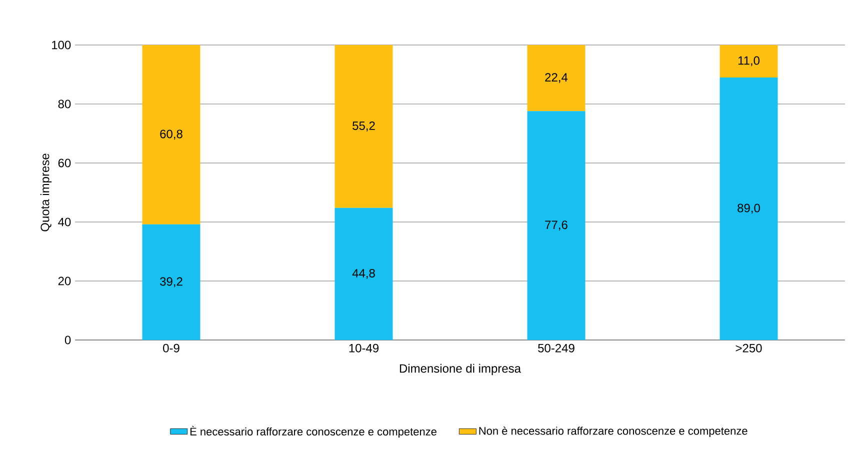 This screenshot has width=868, height=463. Describe the element at coordinates (613, 431) in the screenshot. I see `legend-label: Non è necessario rafforzare conoscenze e competenze` at that location.